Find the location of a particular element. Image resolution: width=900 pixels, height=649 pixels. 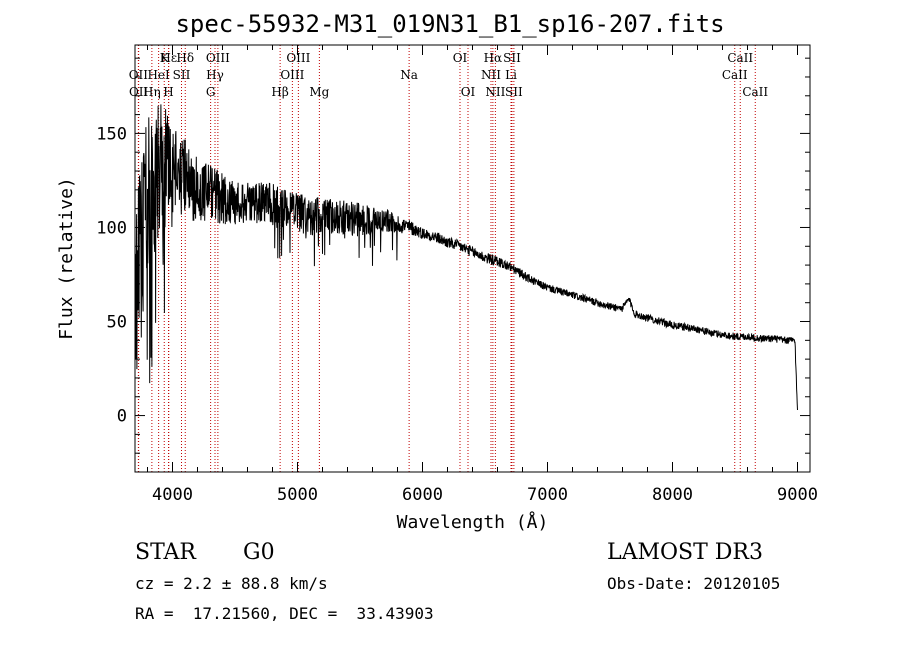

x-tick-label: 5000 is located at coordinates (297, 495).